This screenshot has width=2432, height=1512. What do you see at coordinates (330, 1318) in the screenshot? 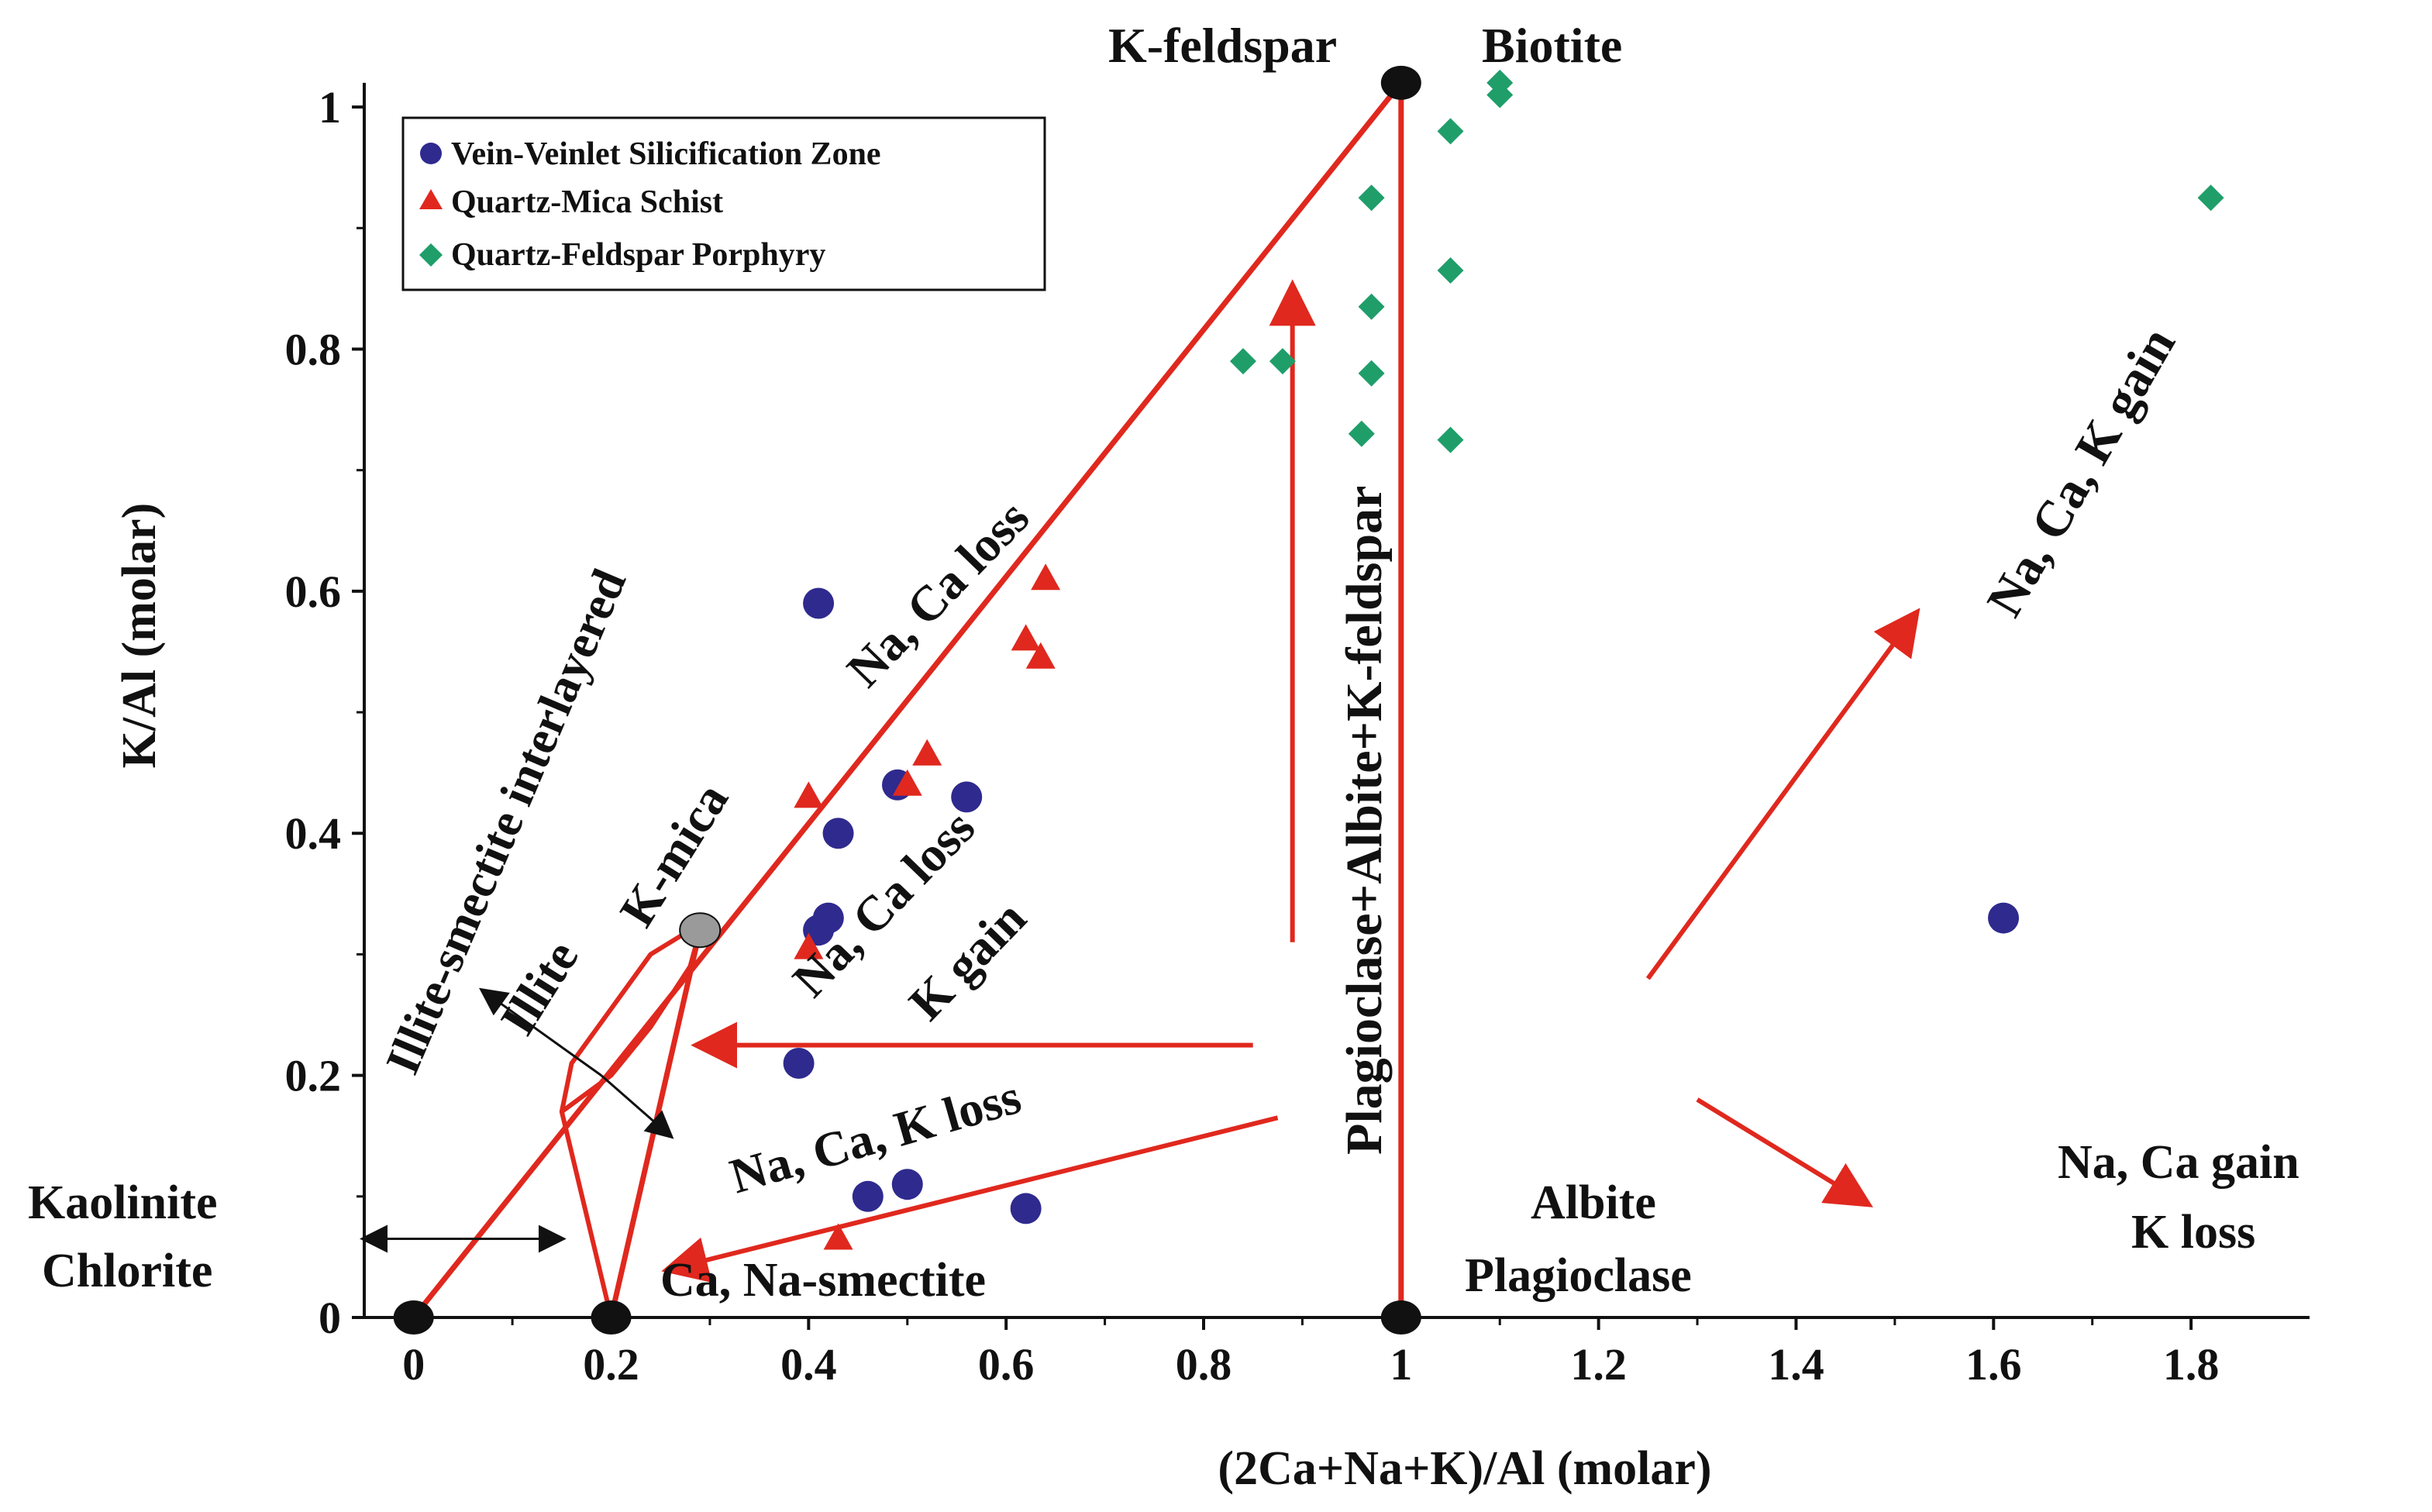
I see `y-tick-label: 0` at bounding box center [330, 1318].